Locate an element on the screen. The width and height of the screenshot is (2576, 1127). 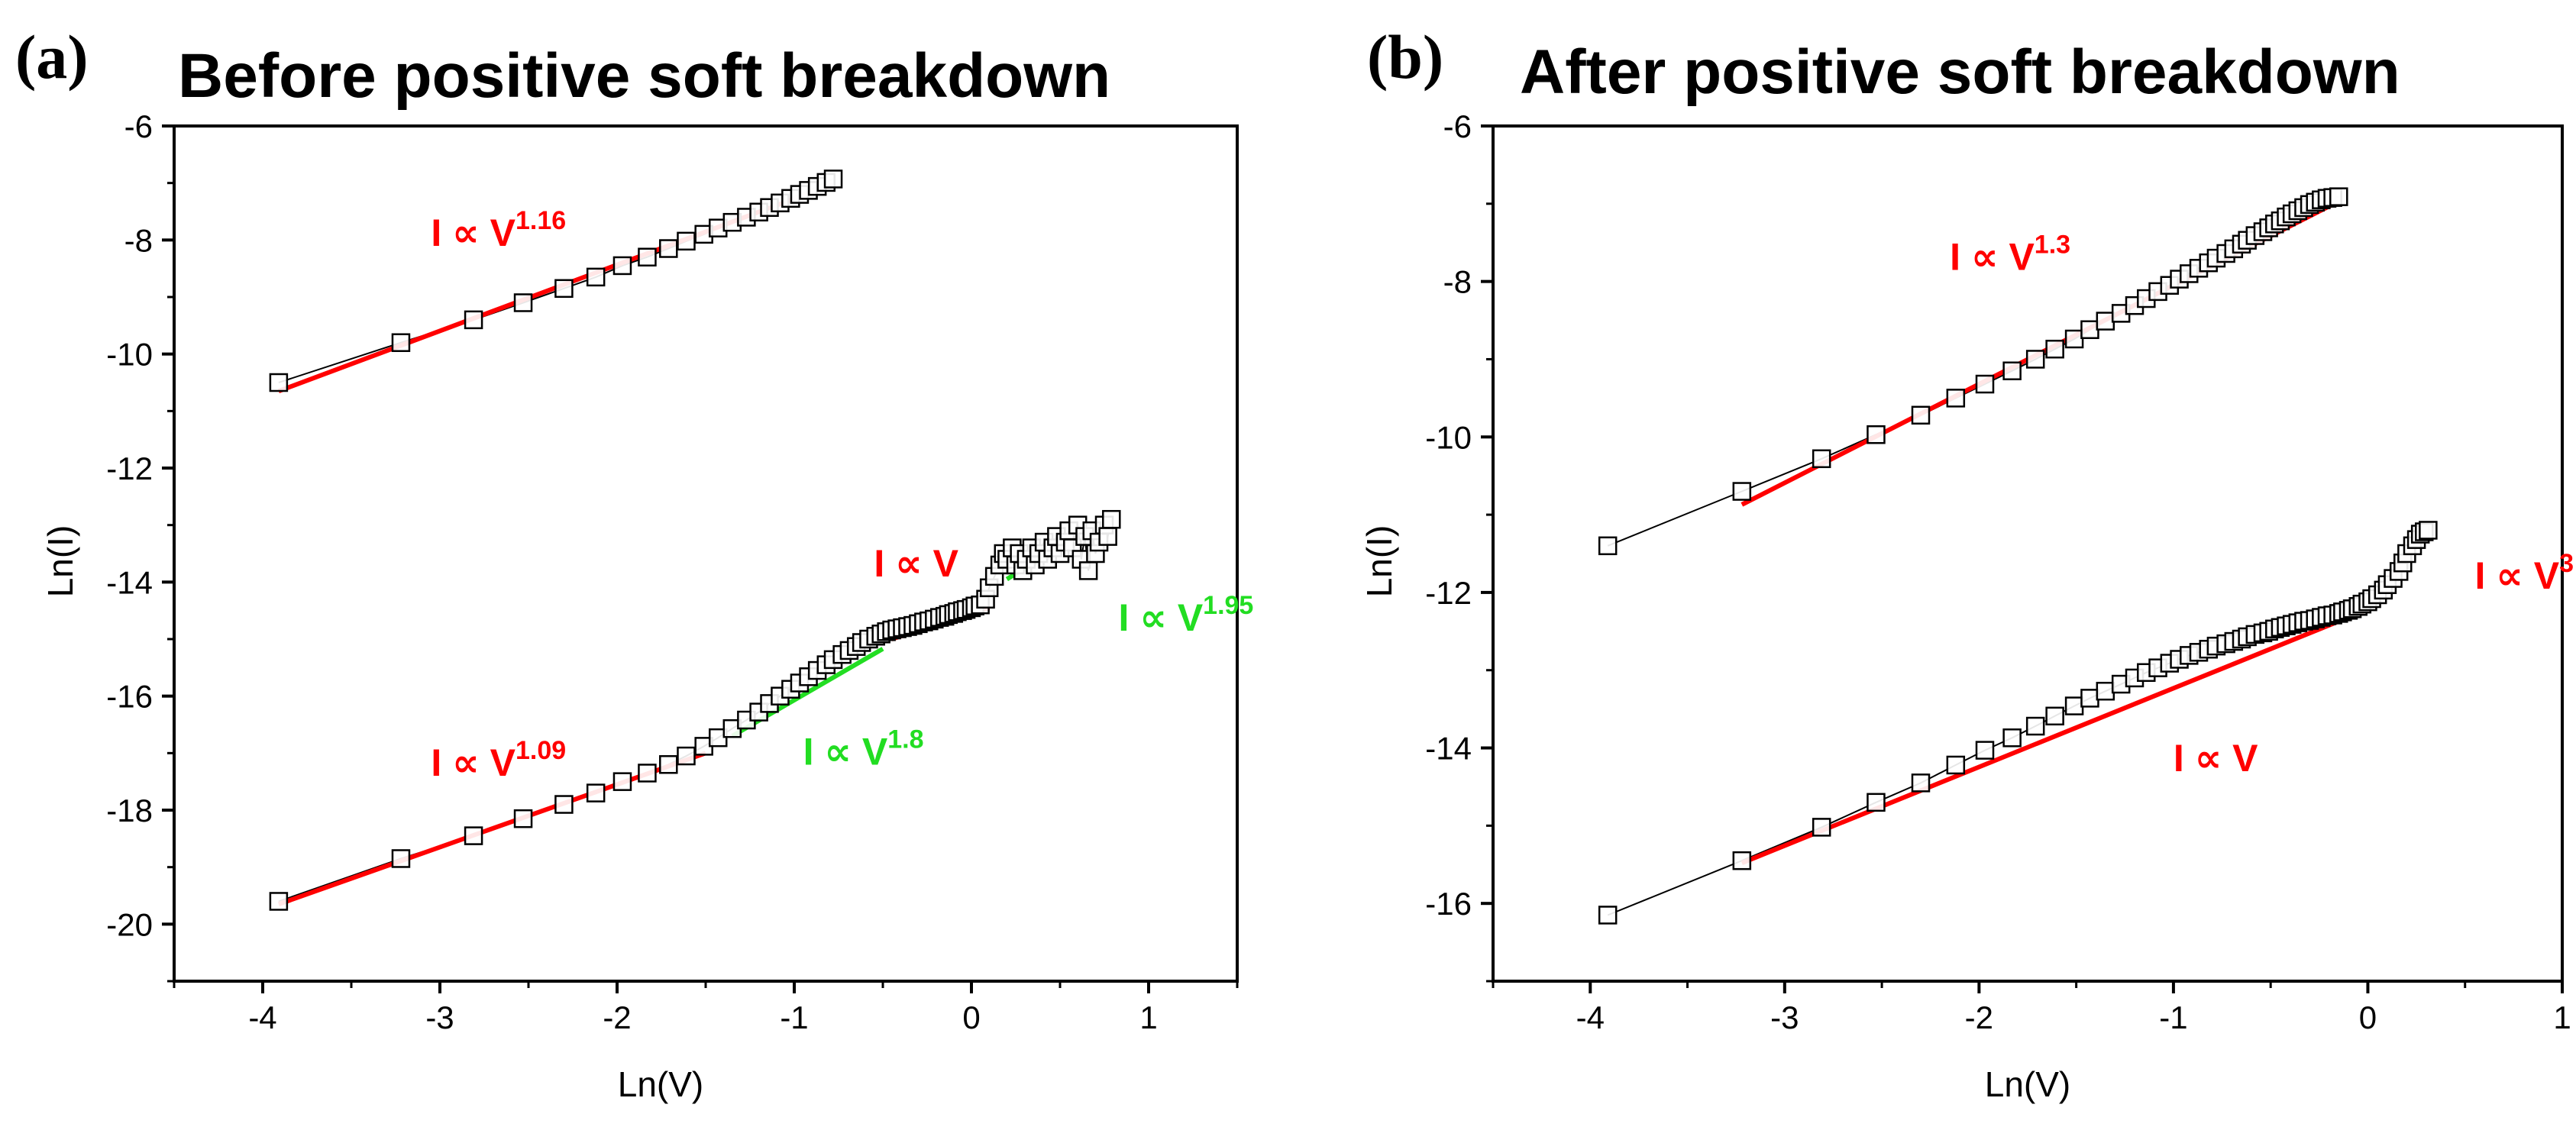
panel-a-y-tick-label: -6 is located at coordinates (138, 126).